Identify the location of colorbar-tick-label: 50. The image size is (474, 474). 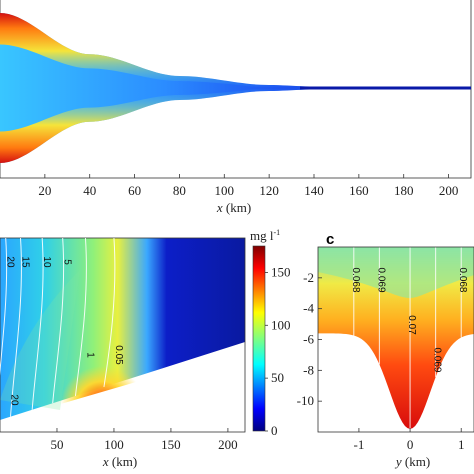
(277, 377).